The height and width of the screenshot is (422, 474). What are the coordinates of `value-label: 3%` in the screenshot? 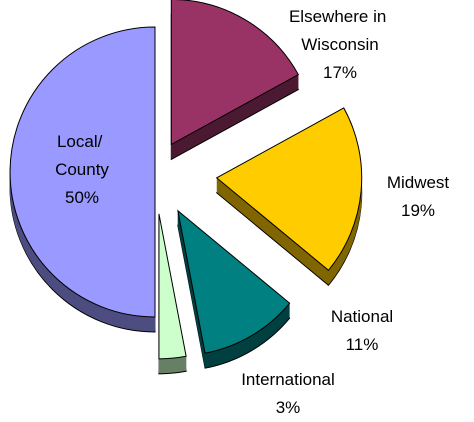 It's located at (288, 407).